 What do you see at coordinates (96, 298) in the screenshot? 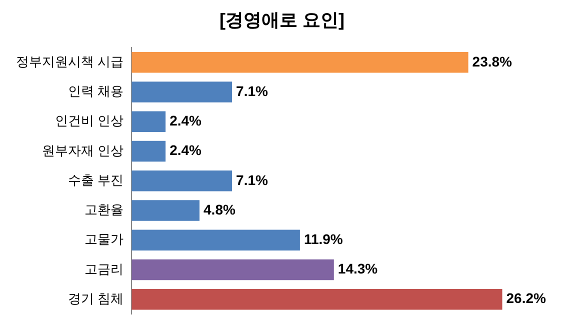
I see `y-tick-label: 경기 침체` at bounding box center [96, 298].